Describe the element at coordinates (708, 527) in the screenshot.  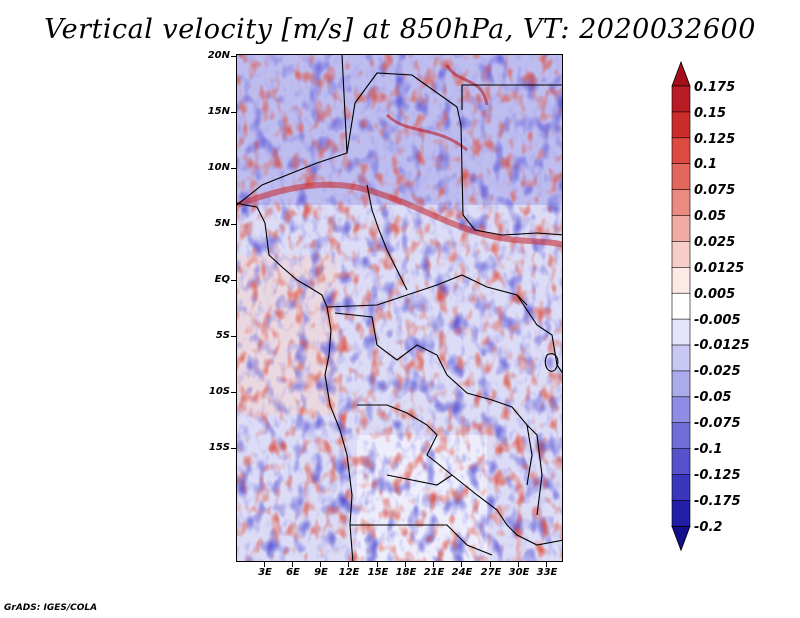
I see `colorbar-label: -0.2` at that location.